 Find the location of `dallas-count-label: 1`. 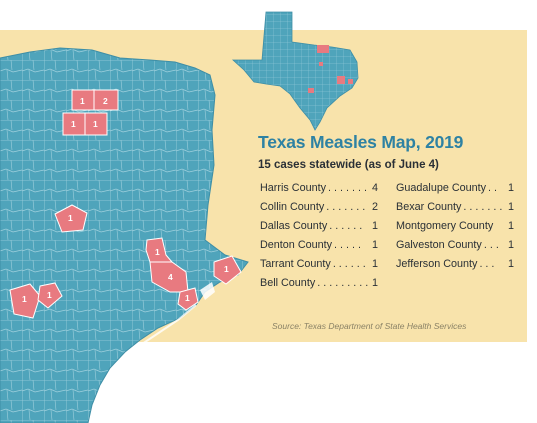

dallas-count-label: 1 is located at coordinates (95, 124).